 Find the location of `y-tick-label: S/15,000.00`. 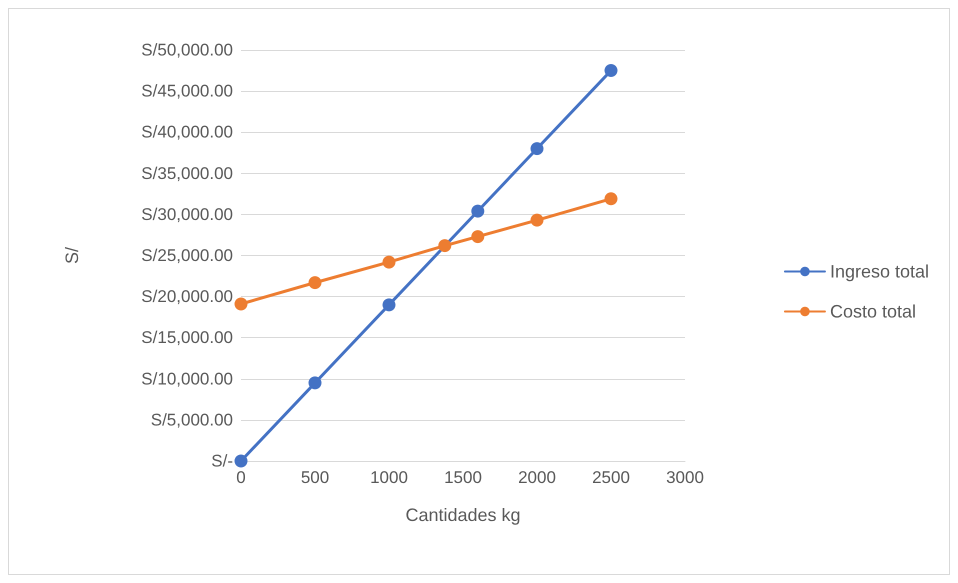

y-tick-label: S/15,000.00 is located at coordinates (187, 338).